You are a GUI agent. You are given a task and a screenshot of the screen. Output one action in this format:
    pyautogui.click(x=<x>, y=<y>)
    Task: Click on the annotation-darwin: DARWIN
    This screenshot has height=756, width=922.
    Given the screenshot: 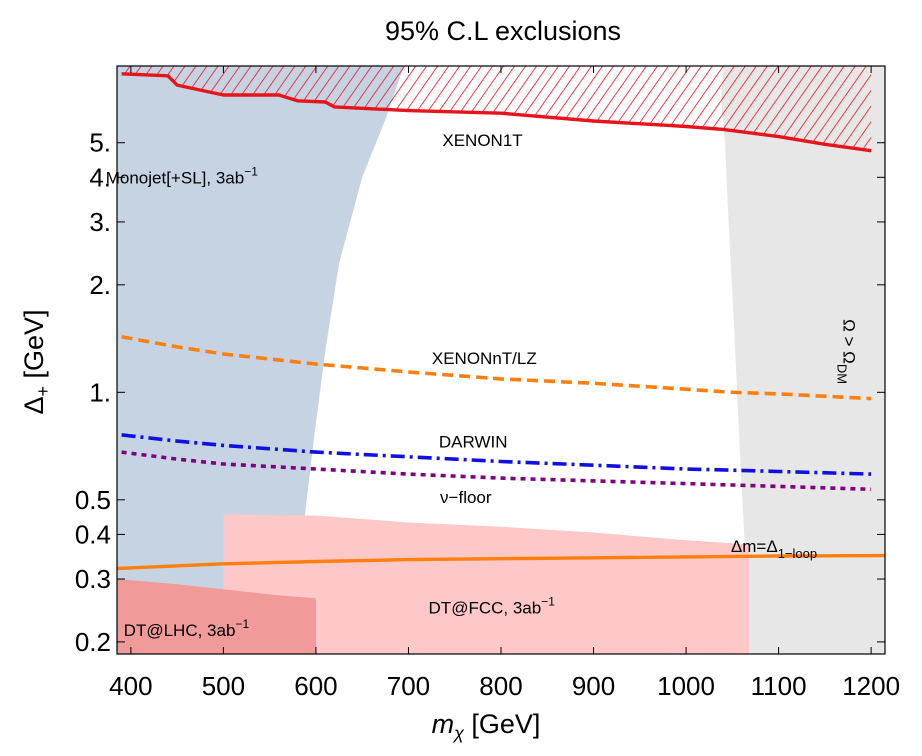 What is the action you would take?
    pyautogui.click(x=473, y=442)
    